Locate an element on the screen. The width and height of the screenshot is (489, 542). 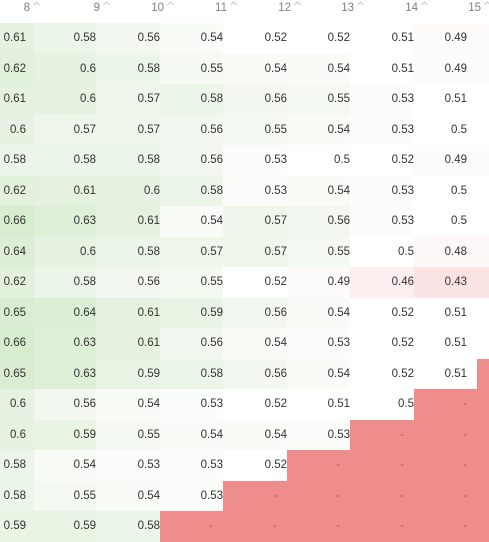
column-header-label: 13 is located at coordinates (347, 8).